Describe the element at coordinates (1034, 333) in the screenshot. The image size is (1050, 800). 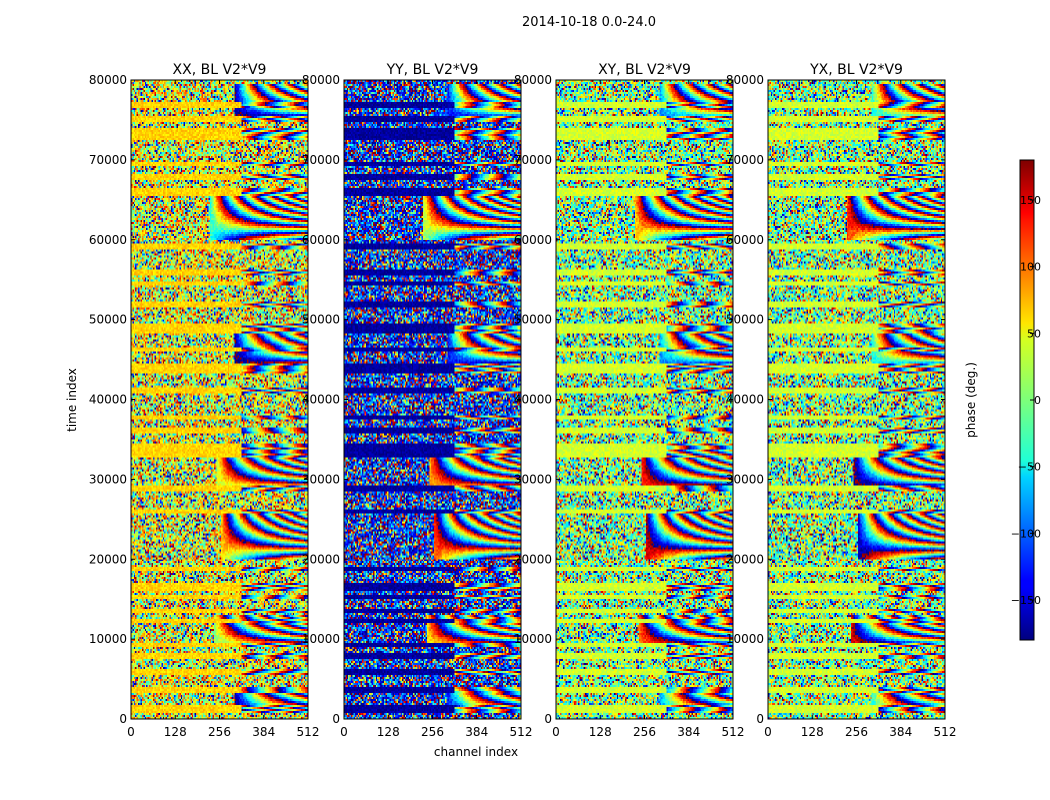
I see `colorbar-tick-label: 50` at that location.